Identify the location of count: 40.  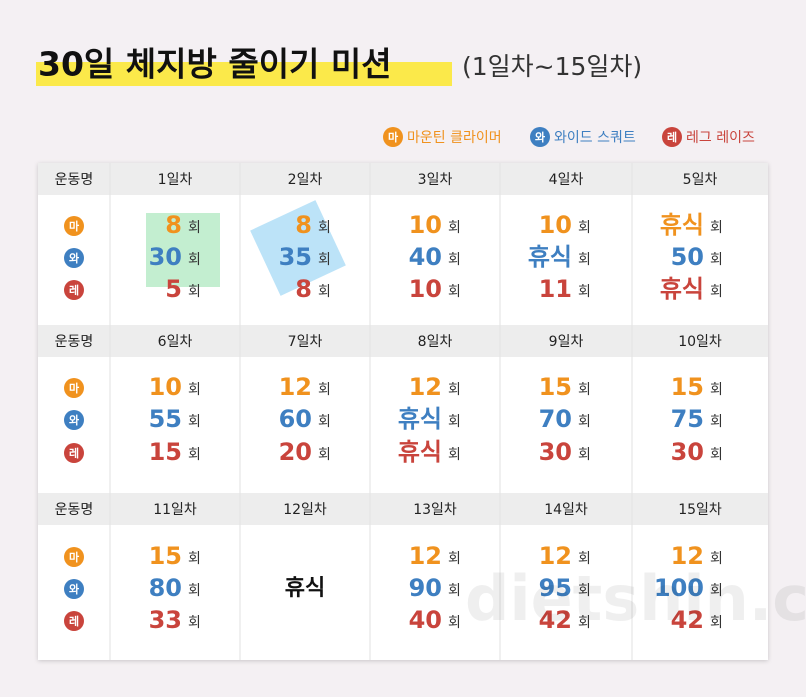
(425, 620).